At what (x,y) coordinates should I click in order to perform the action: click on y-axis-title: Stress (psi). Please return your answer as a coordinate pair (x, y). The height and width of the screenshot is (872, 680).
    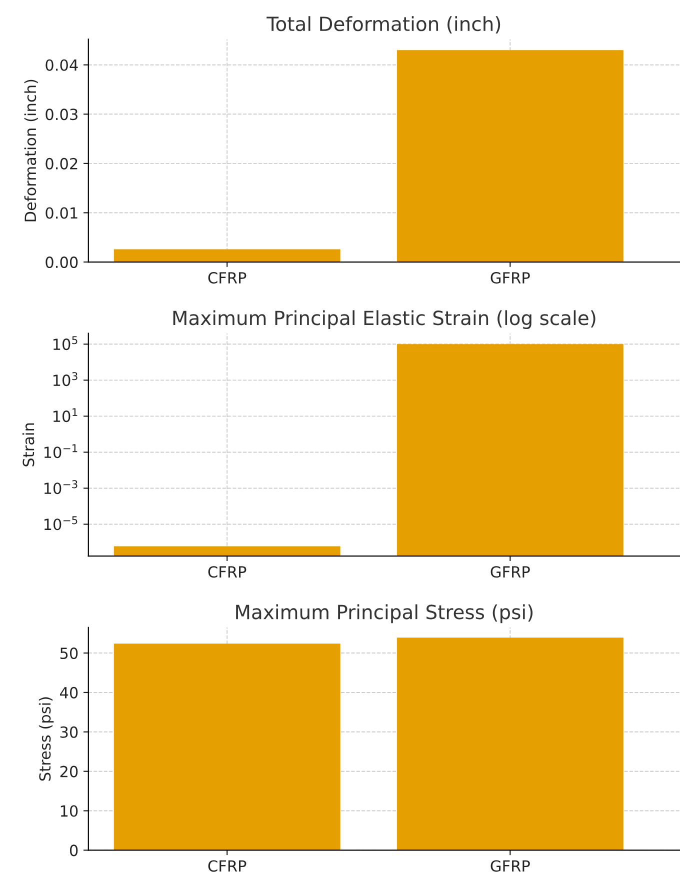
    Looking at the image, I should click on (46, 739).